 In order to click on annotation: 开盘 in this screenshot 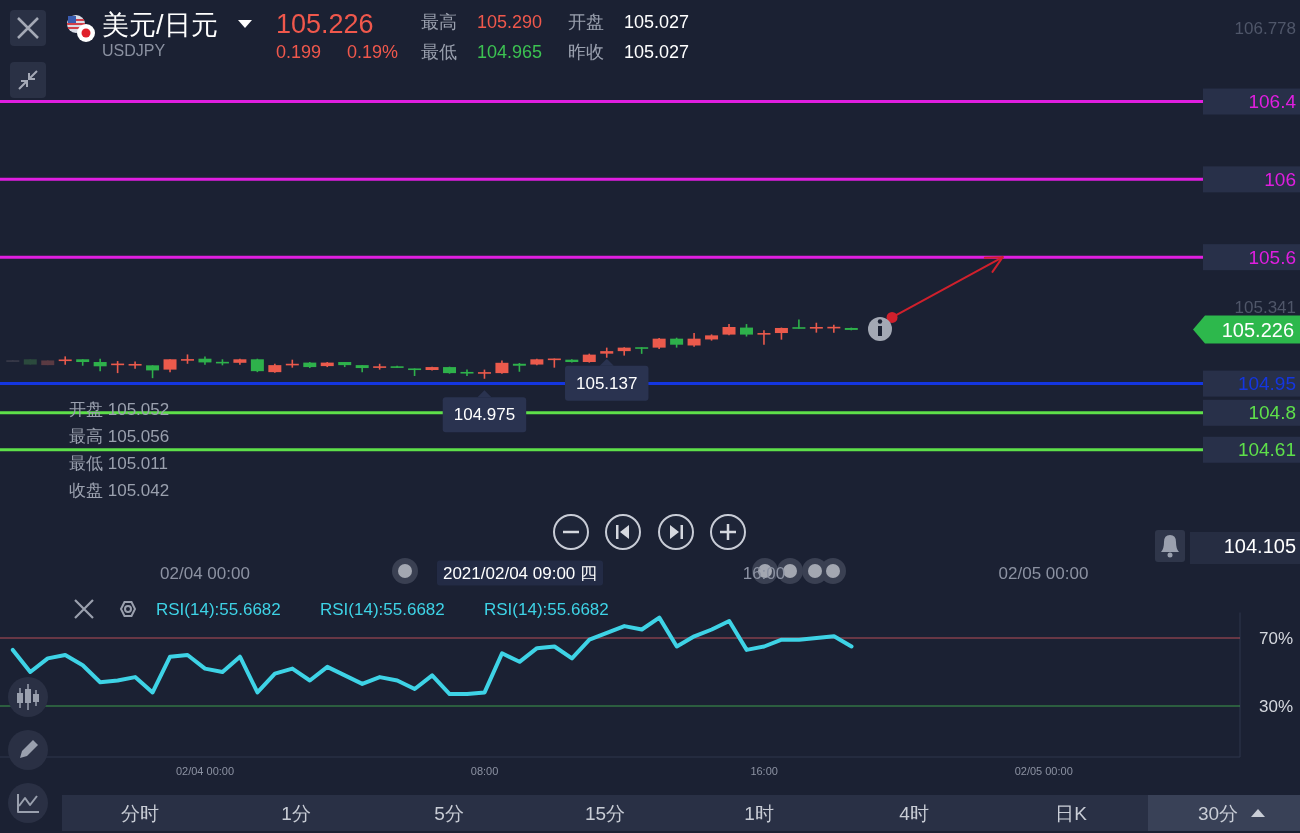, I will do `click(586, 22)`.